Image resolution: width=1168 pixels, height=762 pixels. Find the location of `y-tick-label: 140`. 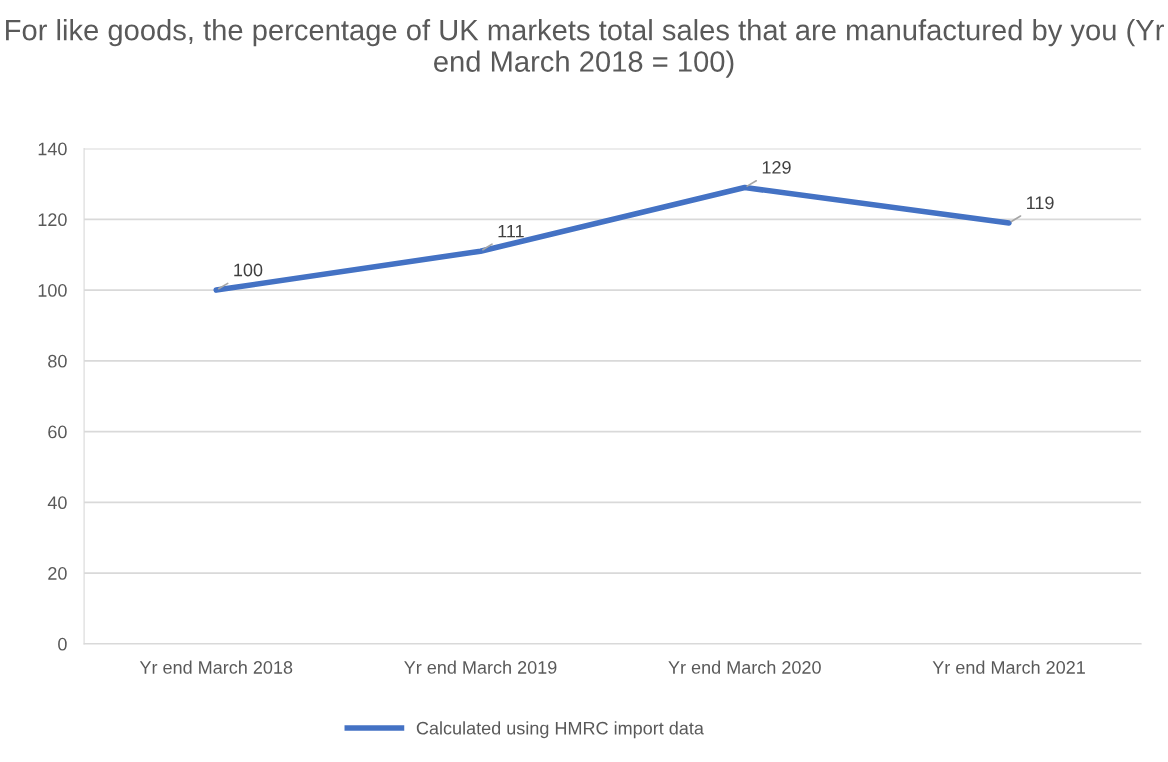

y-tick-label: 140 is located at coordinates (52, 149).